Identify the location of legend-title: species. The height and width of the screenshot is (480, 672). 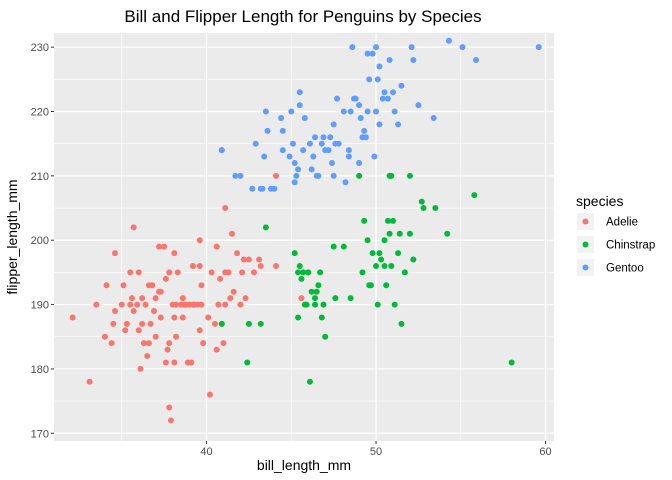
(599, 201).